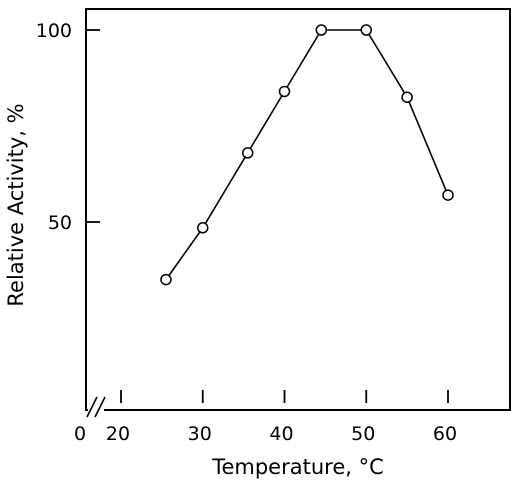  I want to click on axis-break-gap, so click(96, 404).